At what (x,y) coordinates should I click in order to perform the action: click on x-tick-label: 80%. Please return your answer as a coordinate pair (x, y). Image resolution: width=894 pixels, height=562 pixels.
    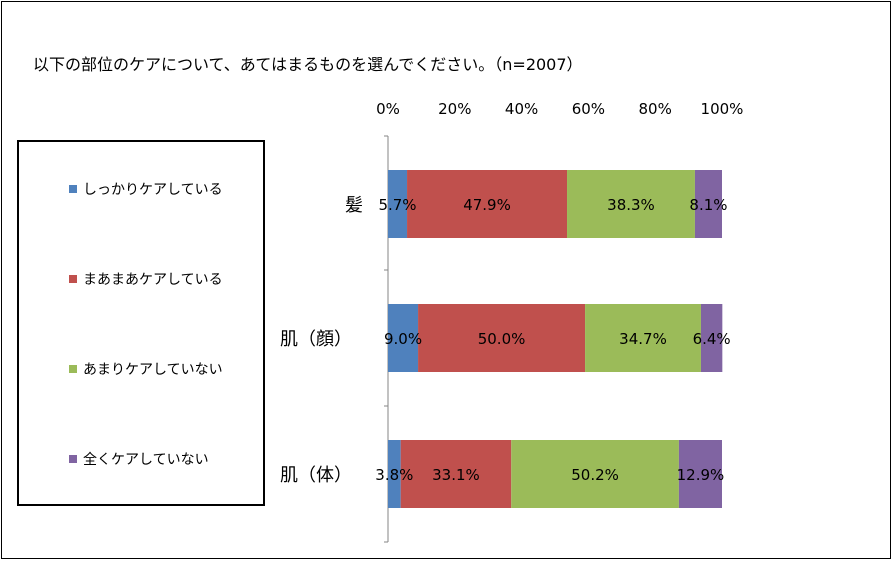
    Looking at the image, I should click on (655, 109).